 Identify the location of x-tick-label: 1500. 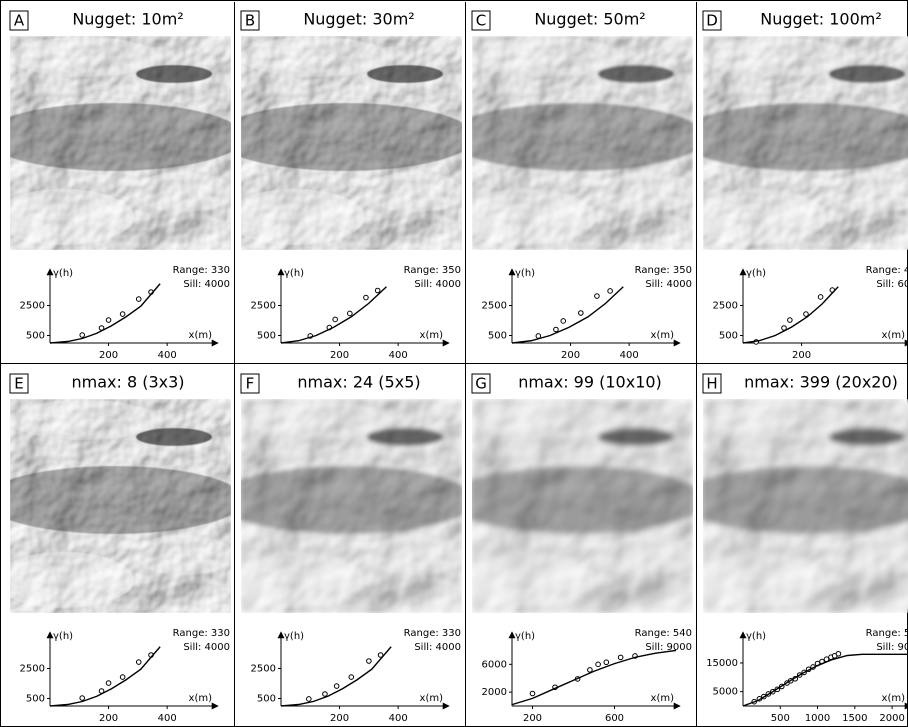
(854, 718).